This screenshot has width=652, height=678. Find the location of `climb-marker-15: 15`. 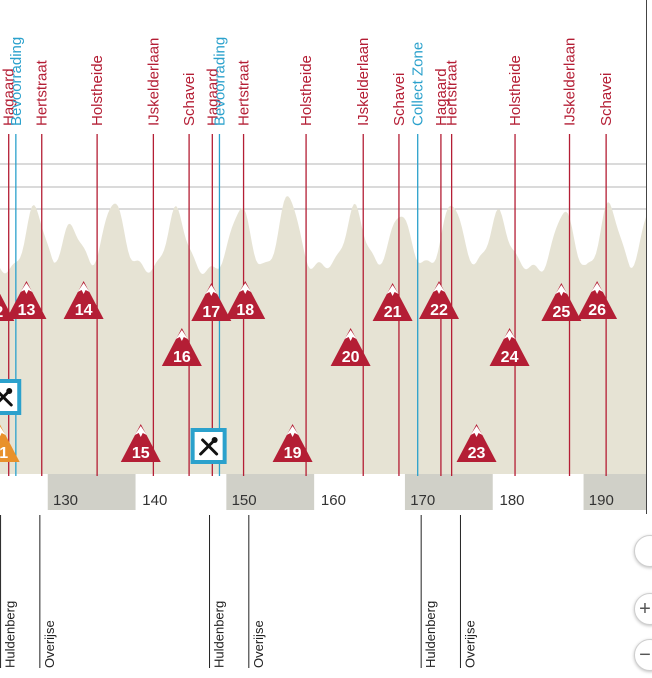

climb-marker-15: 15 is located at coordinates (140, 443).